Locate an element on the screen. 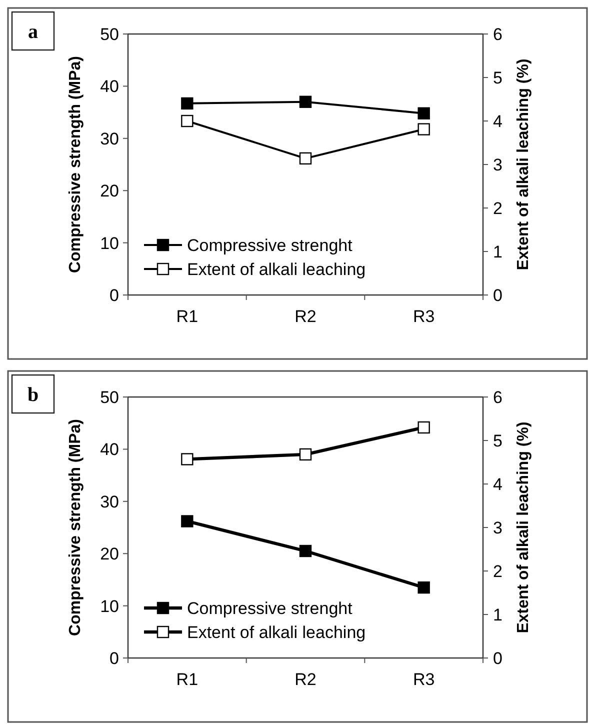 The height and width of the screenshot is (726, 591). chart-title: b is located at coordinates (33, 395).